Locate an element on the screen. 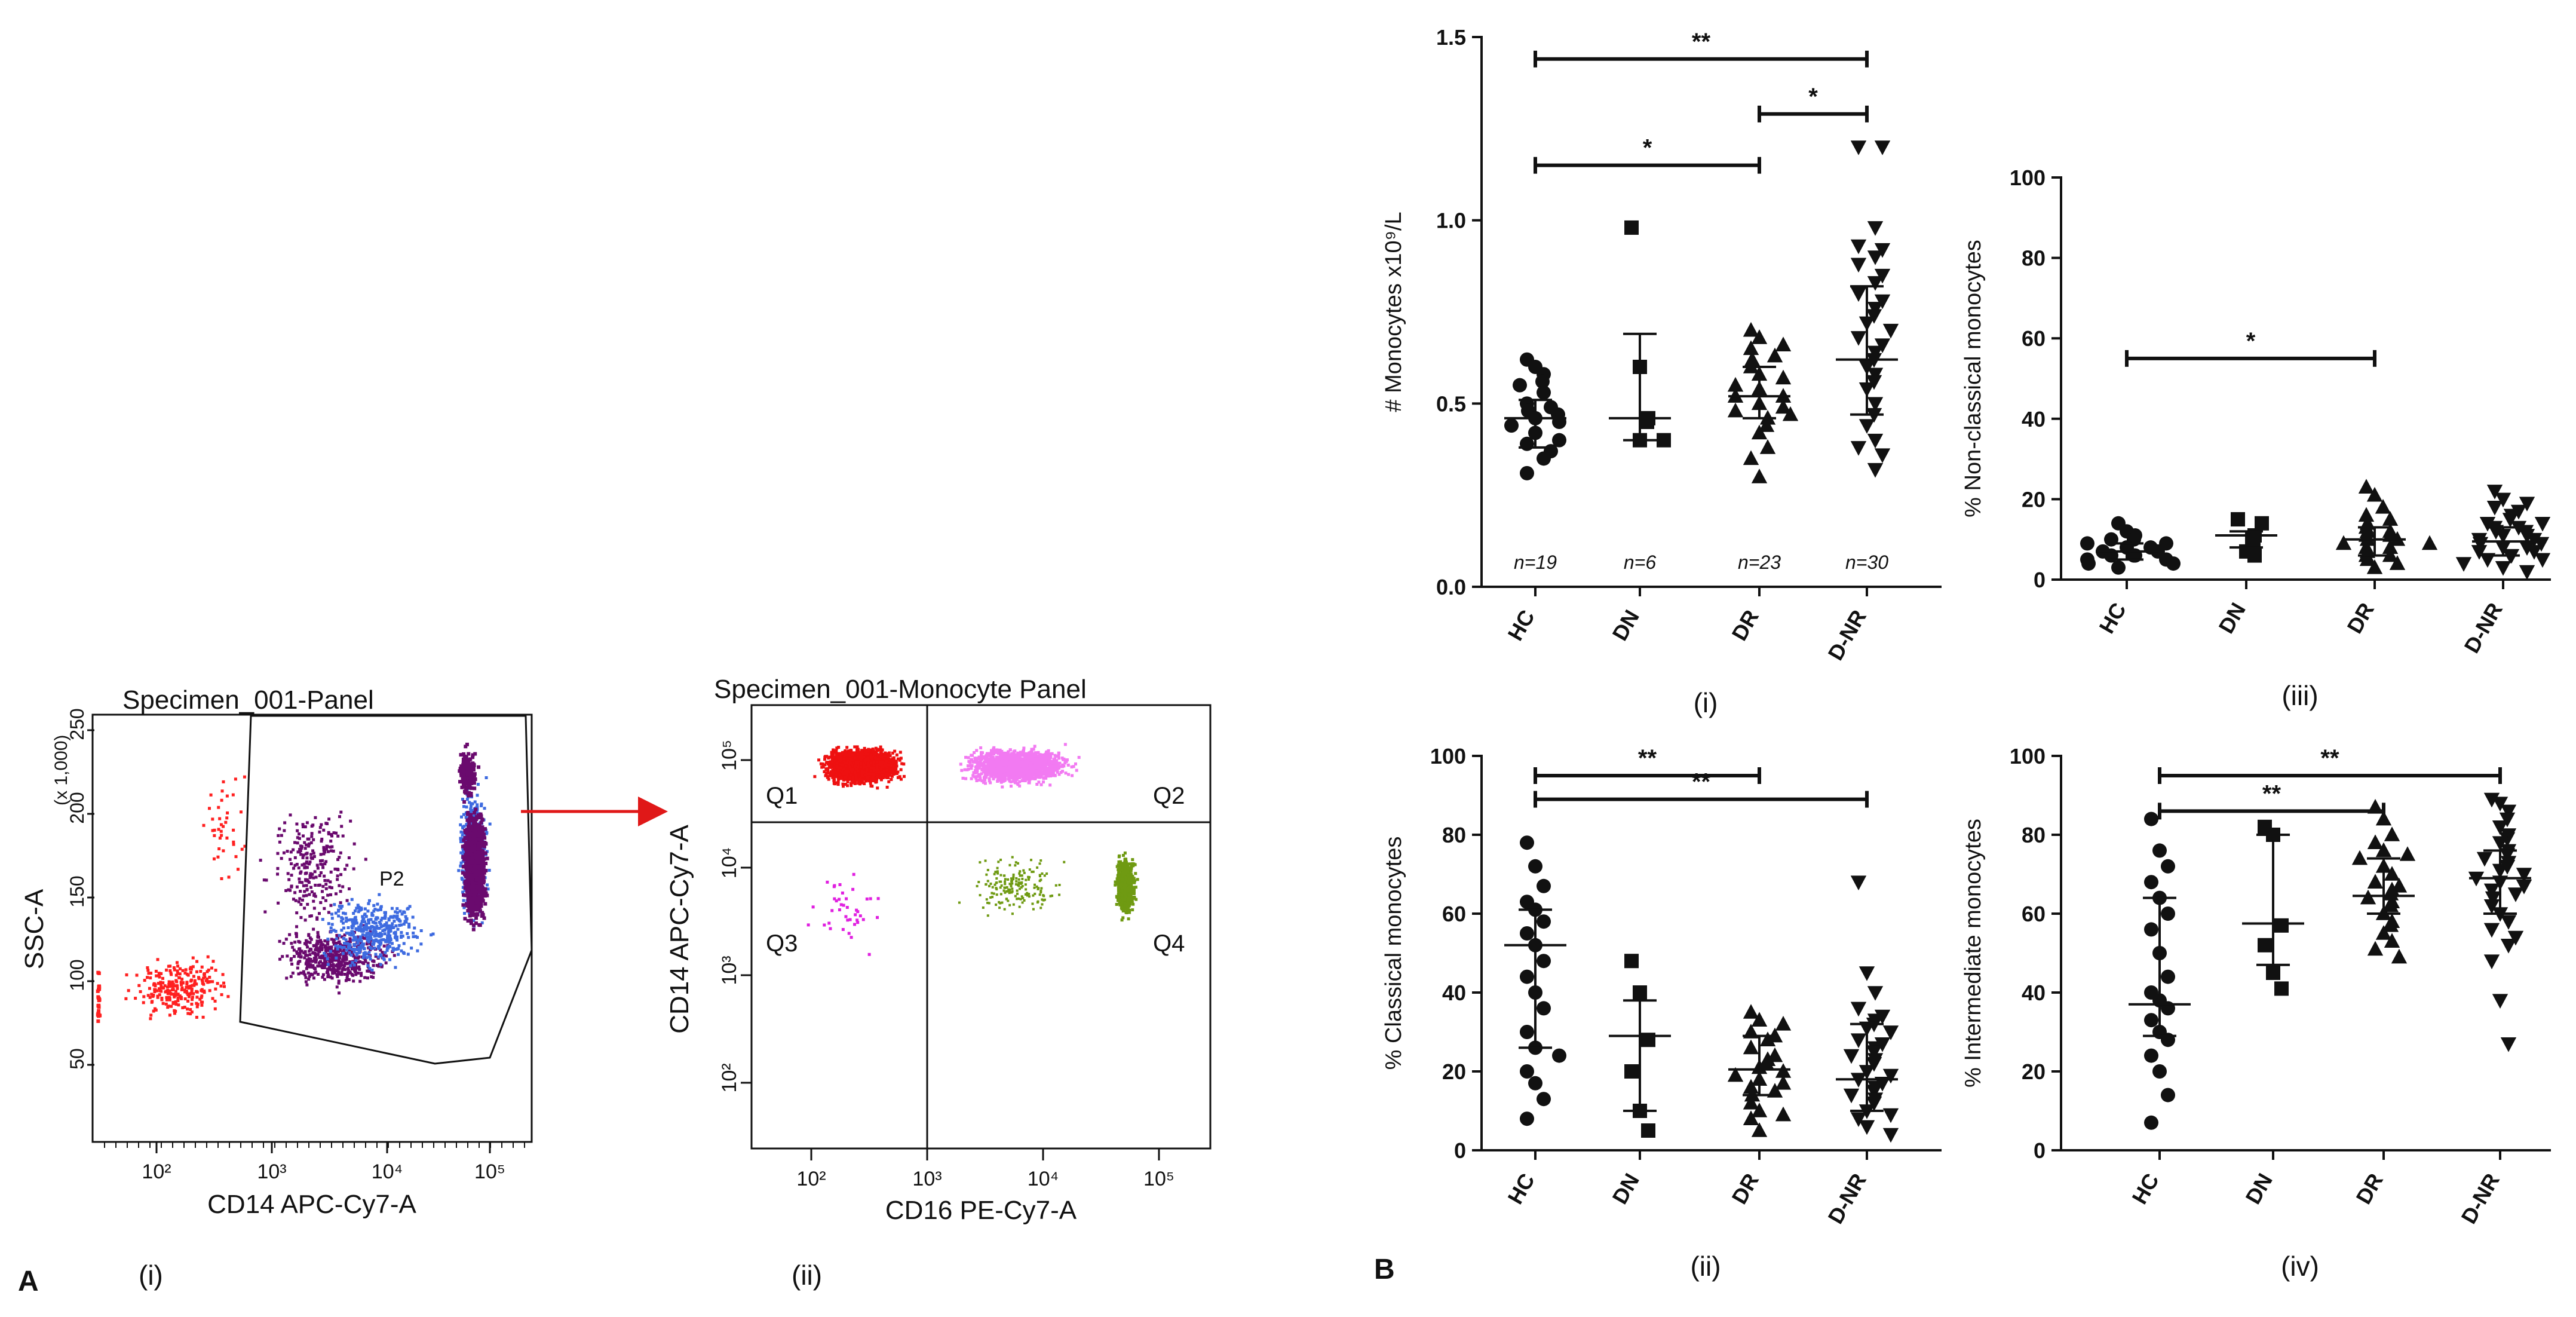  flow-i-xlabel: CD14 APC-Cy7-A is located at coordinates (311, 1204).